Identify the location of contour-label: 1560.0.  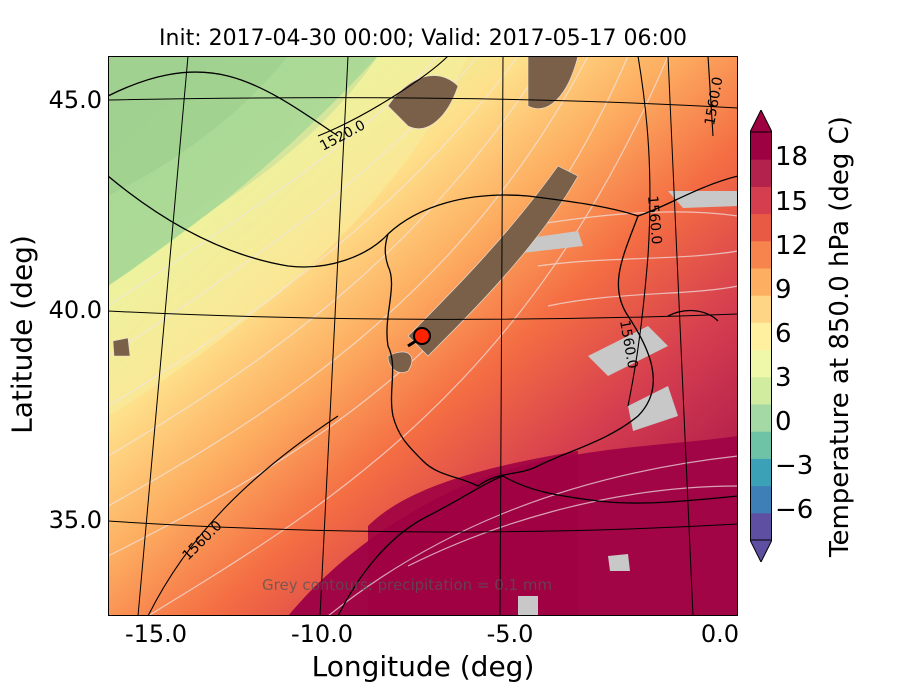
(654, 220).